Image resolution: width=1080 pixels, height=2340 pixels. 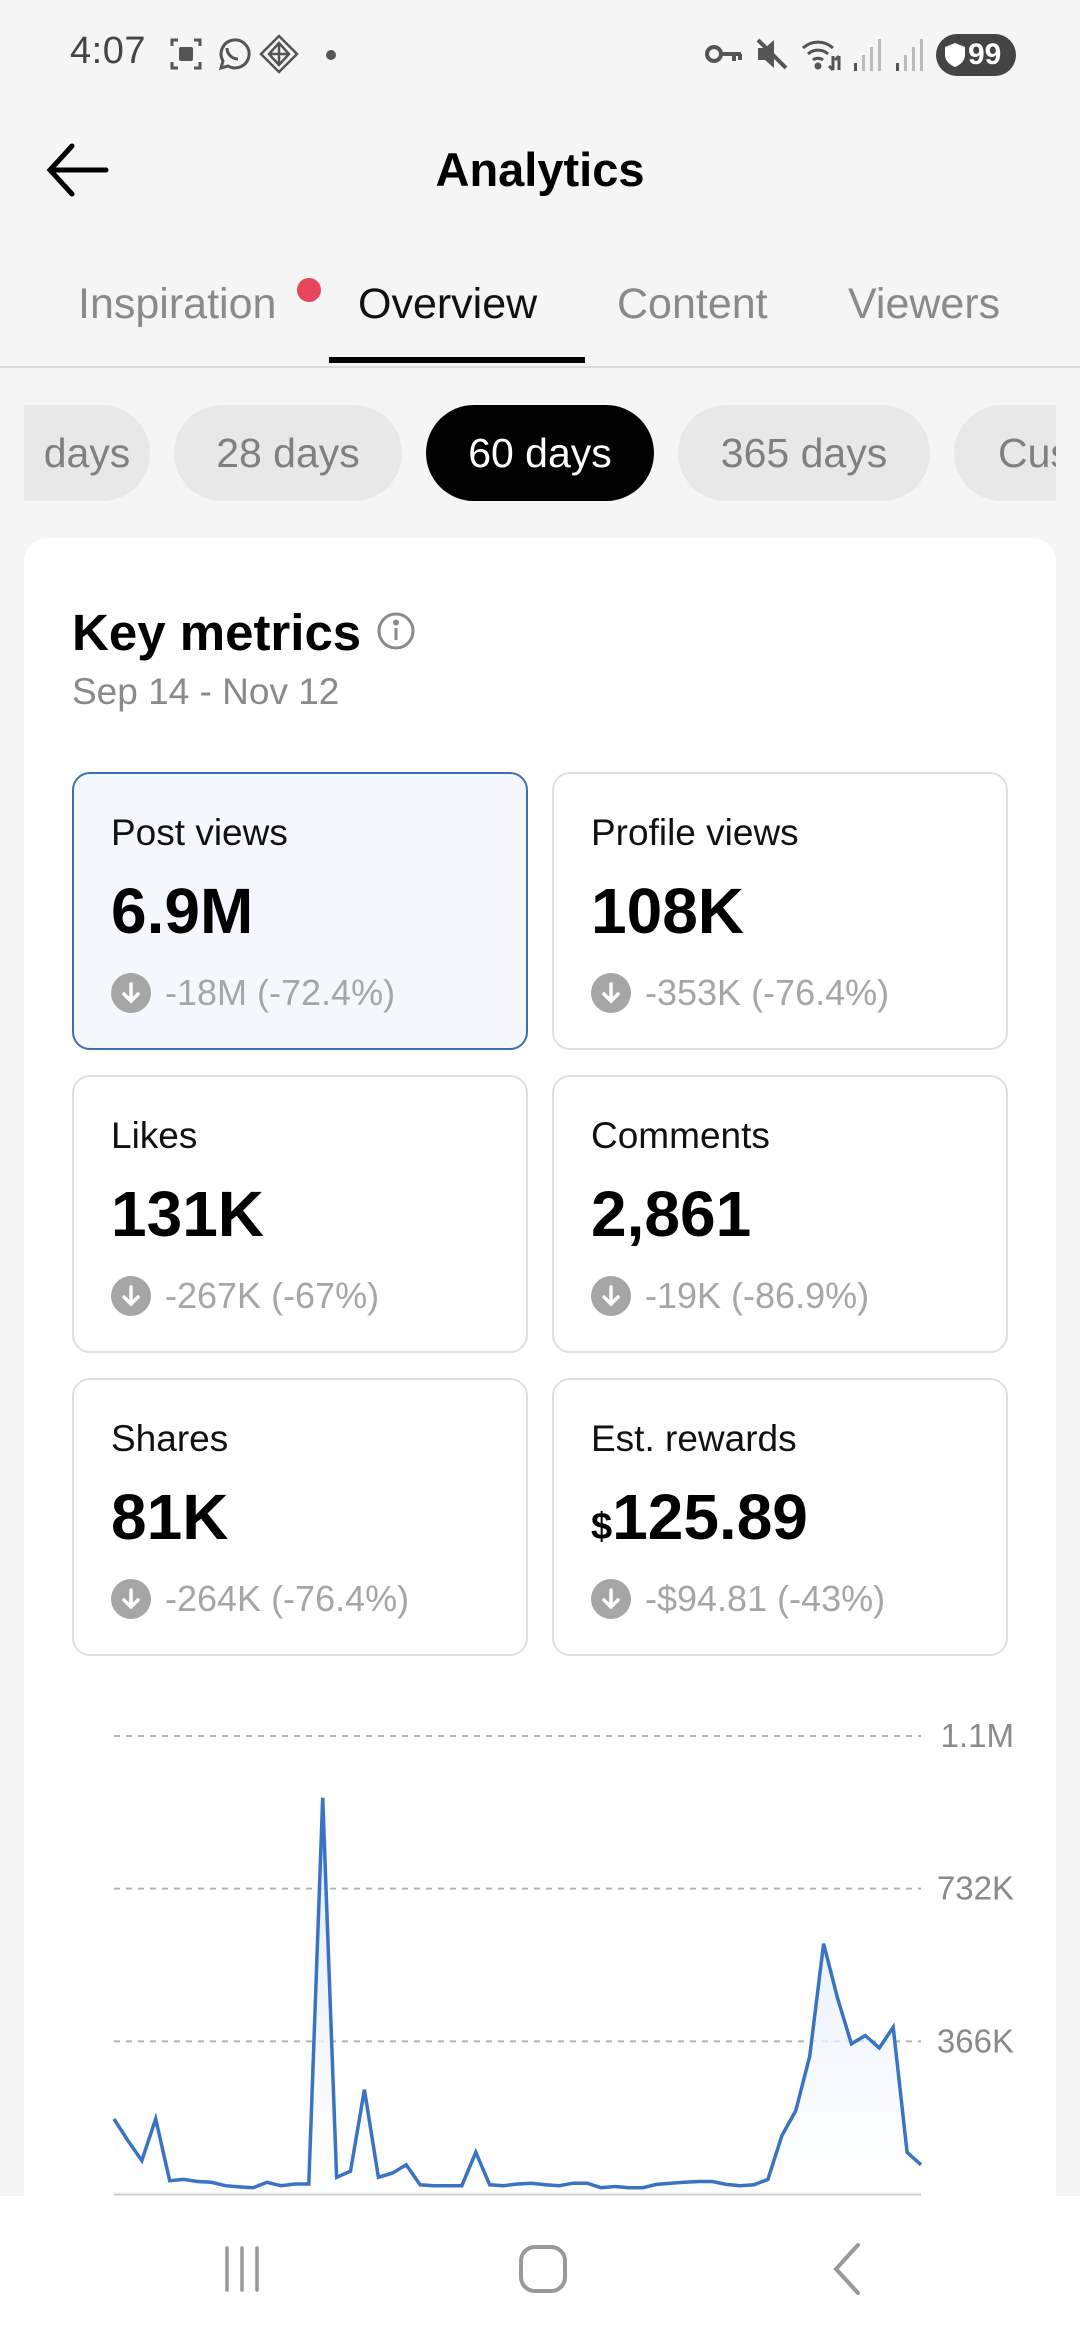 I want to click on back-button, so click(x=84, y=170).